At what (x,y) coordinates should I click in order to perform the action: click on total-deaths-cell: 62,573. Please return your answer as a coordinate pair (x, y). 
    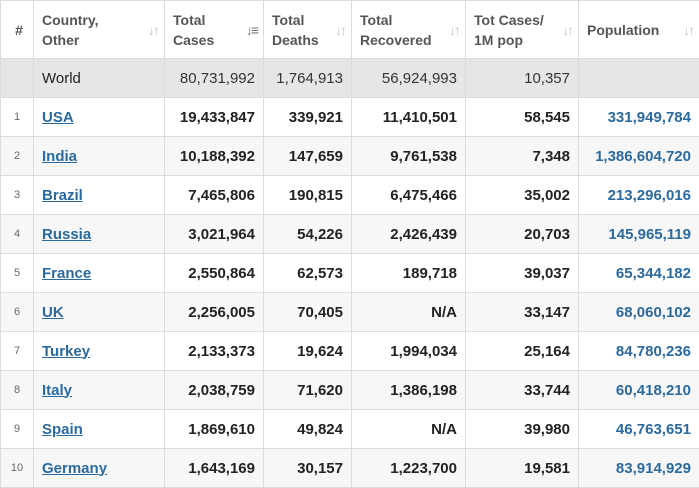
    Looking at the image, I should click on (307, 273).